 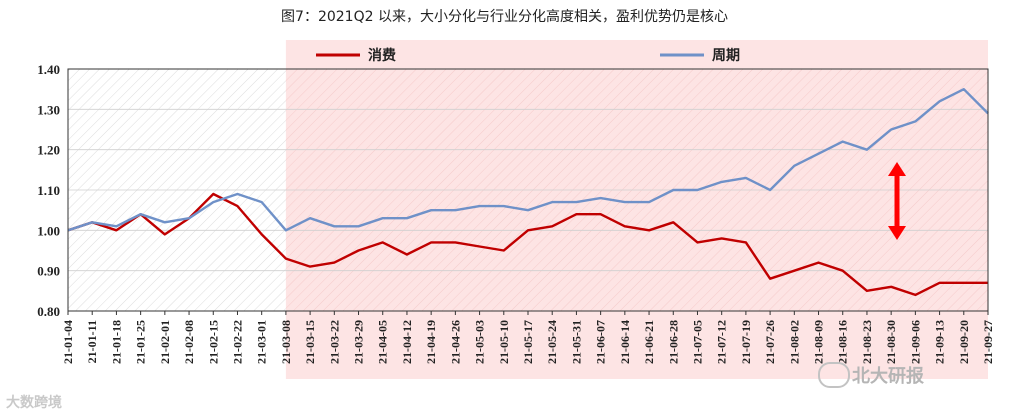 I want to click on x-tick-label: 21-03-22, so click(x=334, y=342).